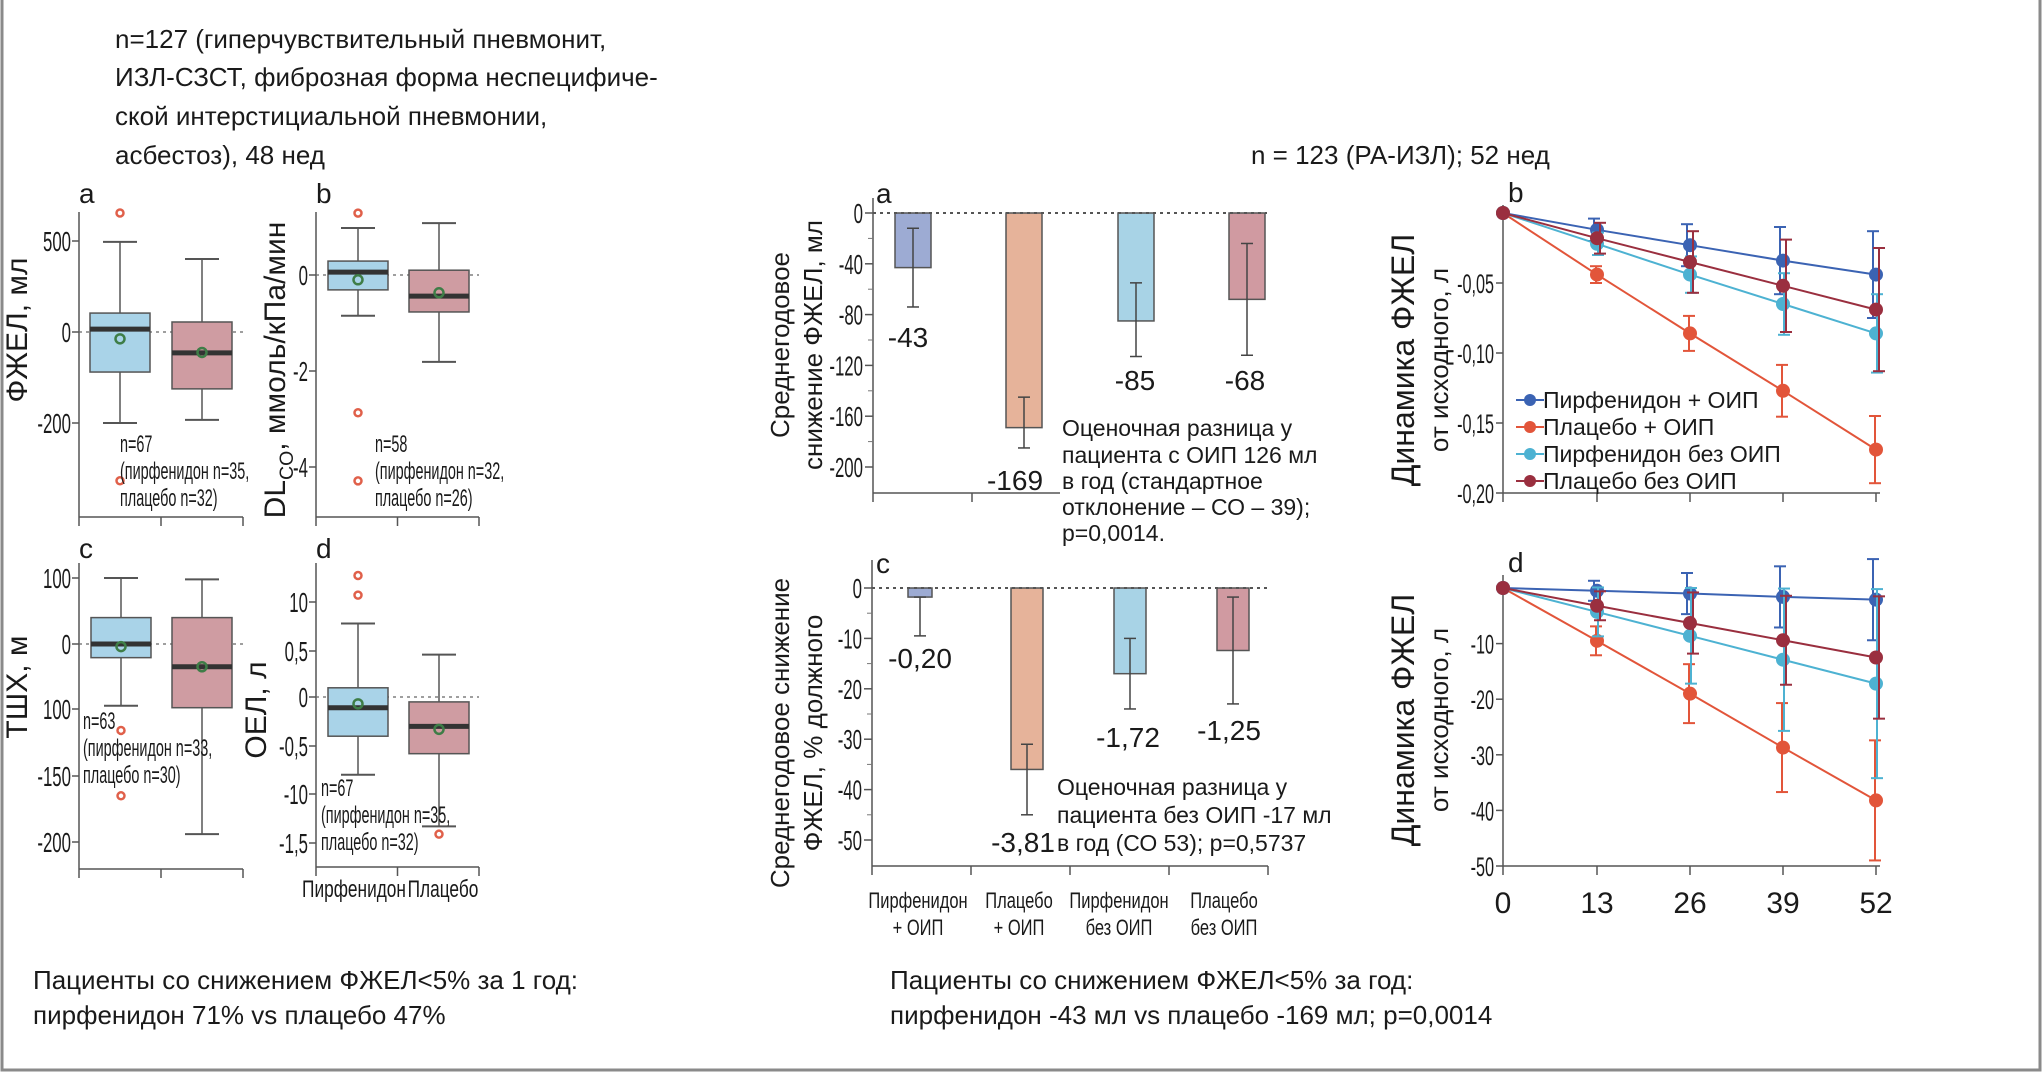  Describe the element at coordinates (256, 709) in the screenshot. I see `y-axis-label: ОЕЛ, л` at that location.